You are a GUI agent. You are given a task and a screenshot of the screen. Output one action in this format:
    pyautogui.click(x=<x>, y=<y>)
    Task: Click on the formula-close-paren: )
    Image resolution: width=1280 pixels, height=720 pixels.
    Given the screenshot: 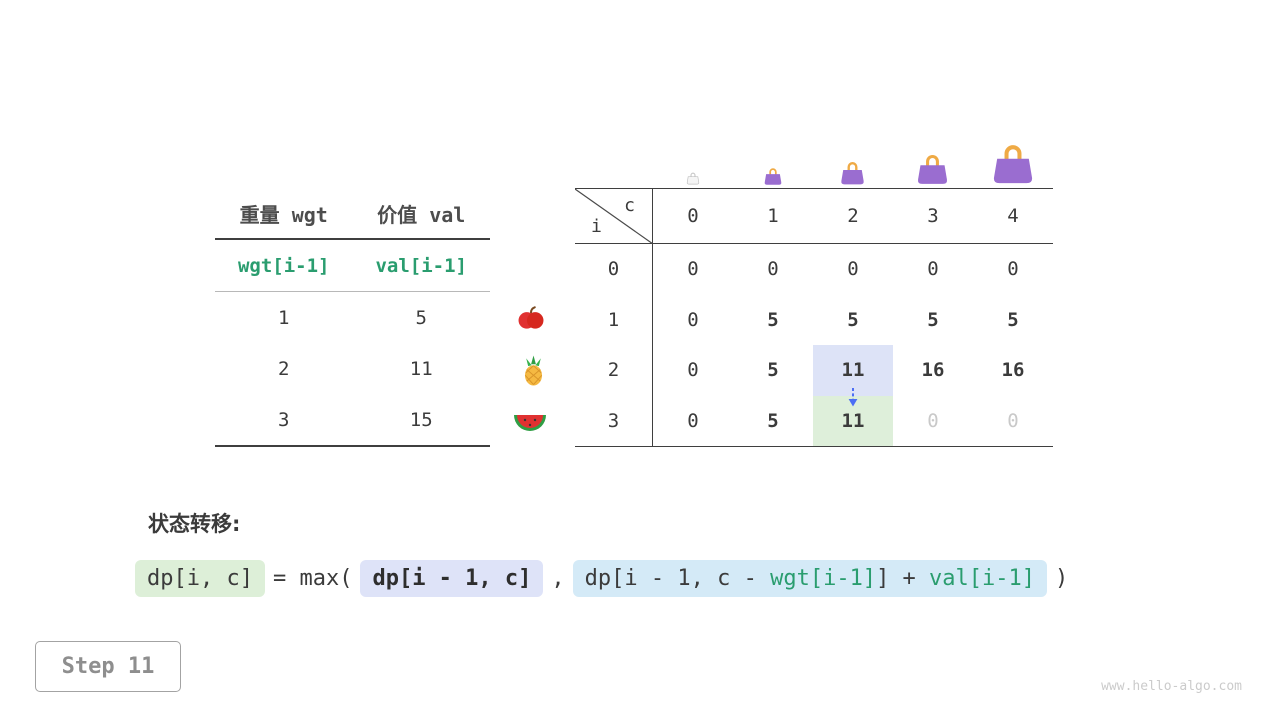 What is the action you would take?
    pyautogui.click(x=1062, y=578)
    